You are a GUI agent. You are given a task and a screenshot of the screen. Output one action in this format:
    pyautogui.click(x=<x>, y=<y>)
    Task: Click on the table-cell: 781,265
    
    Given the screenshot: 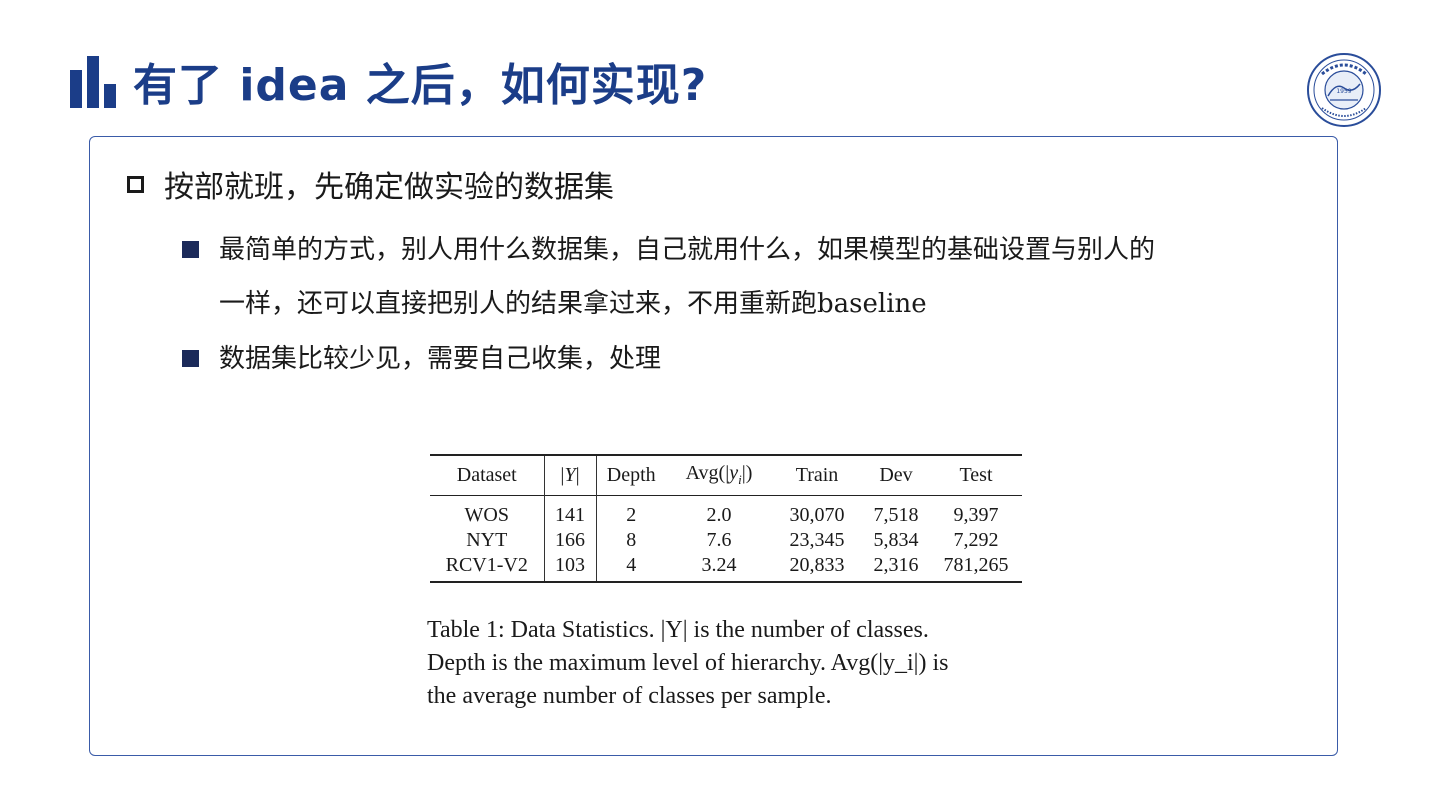 What is the action you would take?
    pyautogui.click(x=976, y=564)
    